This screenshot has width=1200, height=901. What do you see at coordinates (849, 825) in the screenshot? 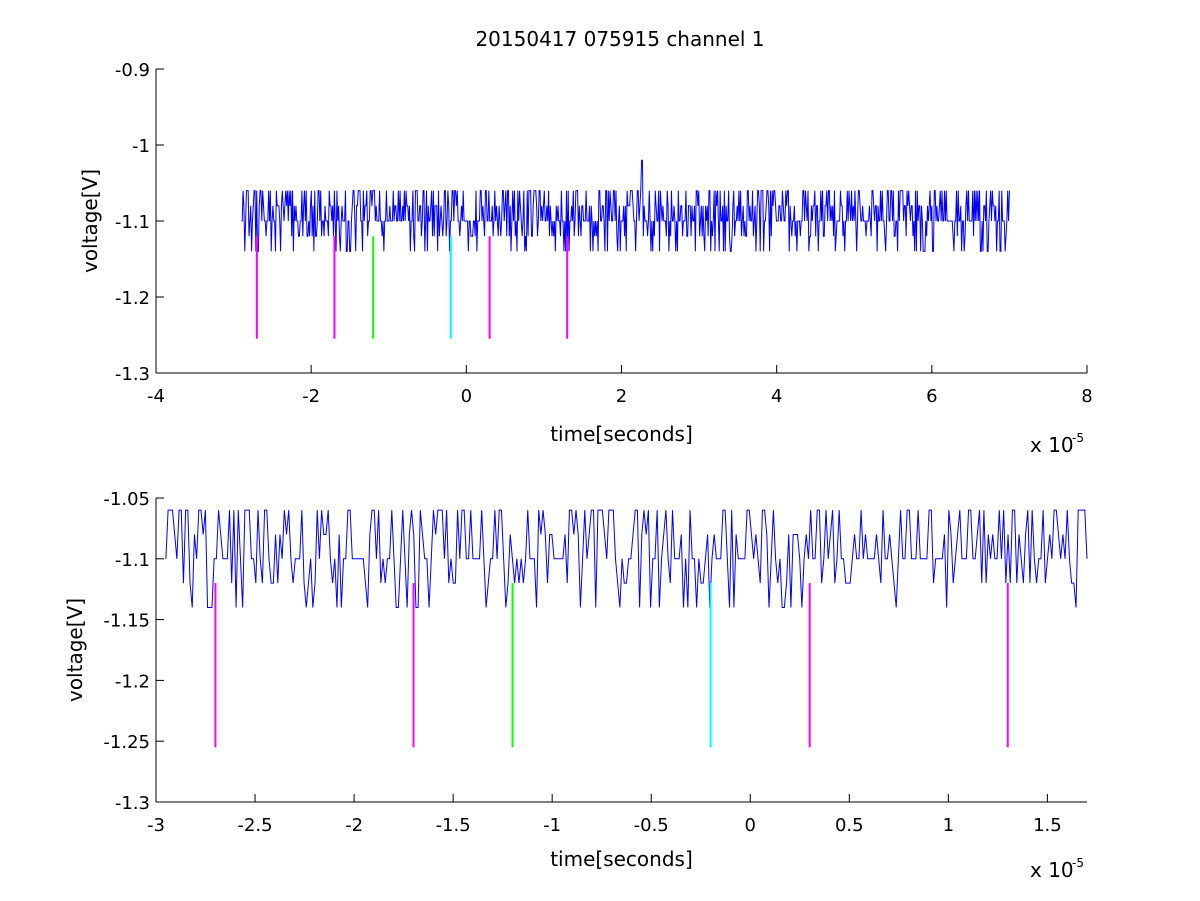
I see `x-tick-label: 0.5` at bounding box center [849, 825].